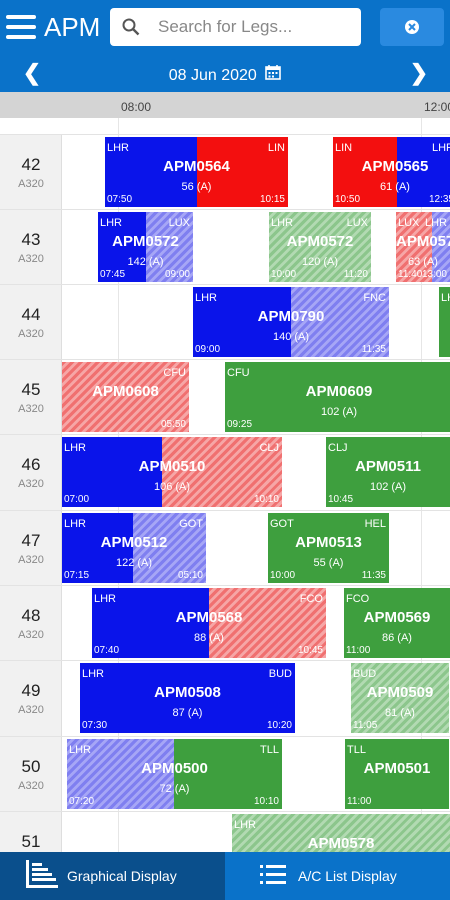 The width and height of the screenshot is (450, 900). I want to click on flight-leg: APM0568 88 (A) LHR FCO 07:40 10:45, so click(209, 623).